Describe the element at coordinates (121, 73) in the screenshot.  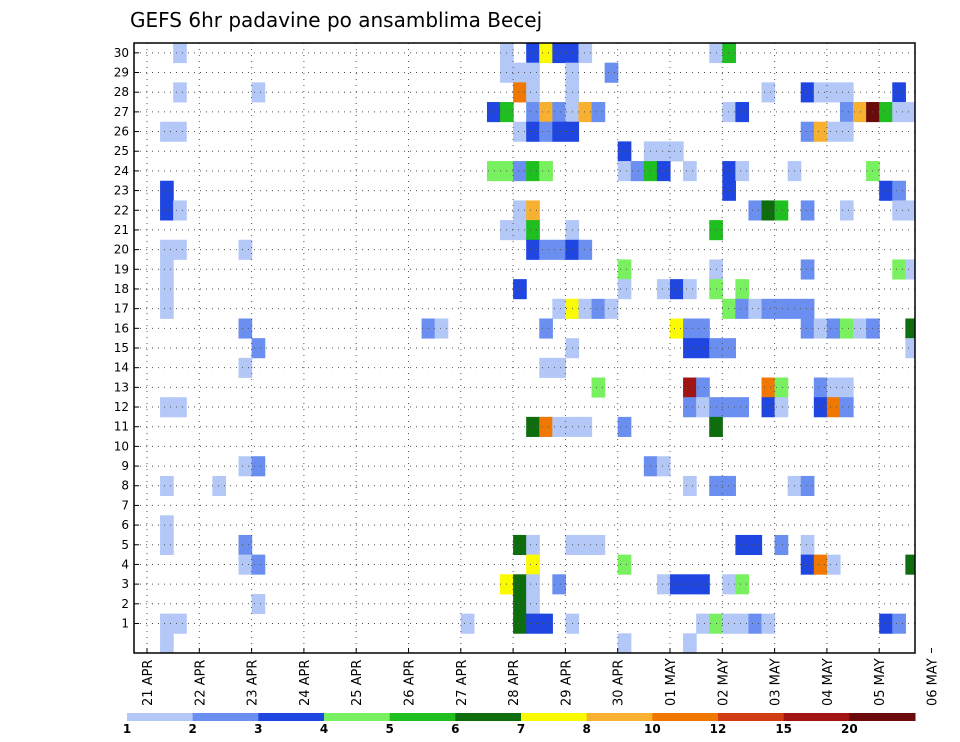
I see `y-tick-label: 29` at that location.